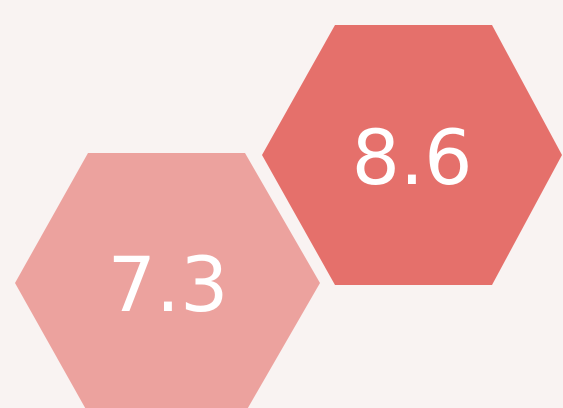  Describe the element at coordinates (412, 157) in the screenshot. I see `tile-label: 8.6` at that location.